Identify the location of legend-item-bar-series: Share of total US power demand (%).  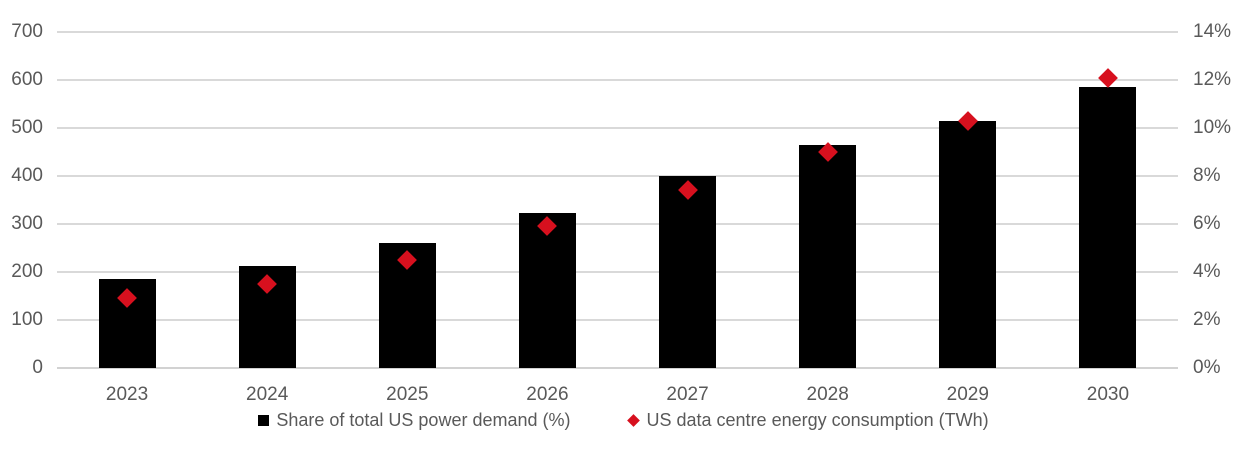
(414, 420).